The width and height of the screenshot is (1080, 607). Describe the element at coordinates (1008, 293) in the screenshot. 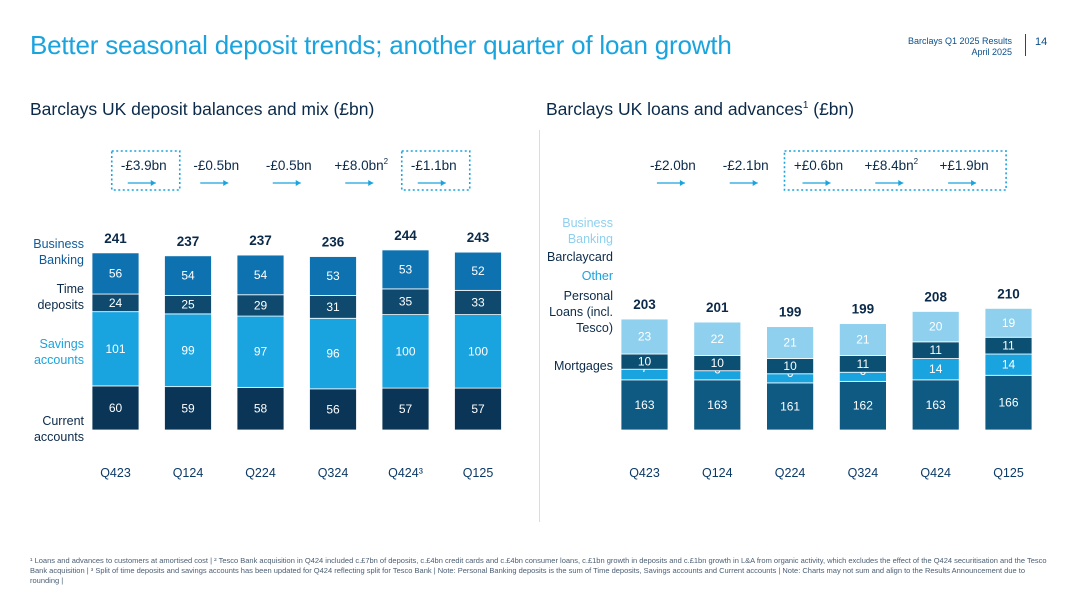

I see `bar-total-label: 210` at that location.